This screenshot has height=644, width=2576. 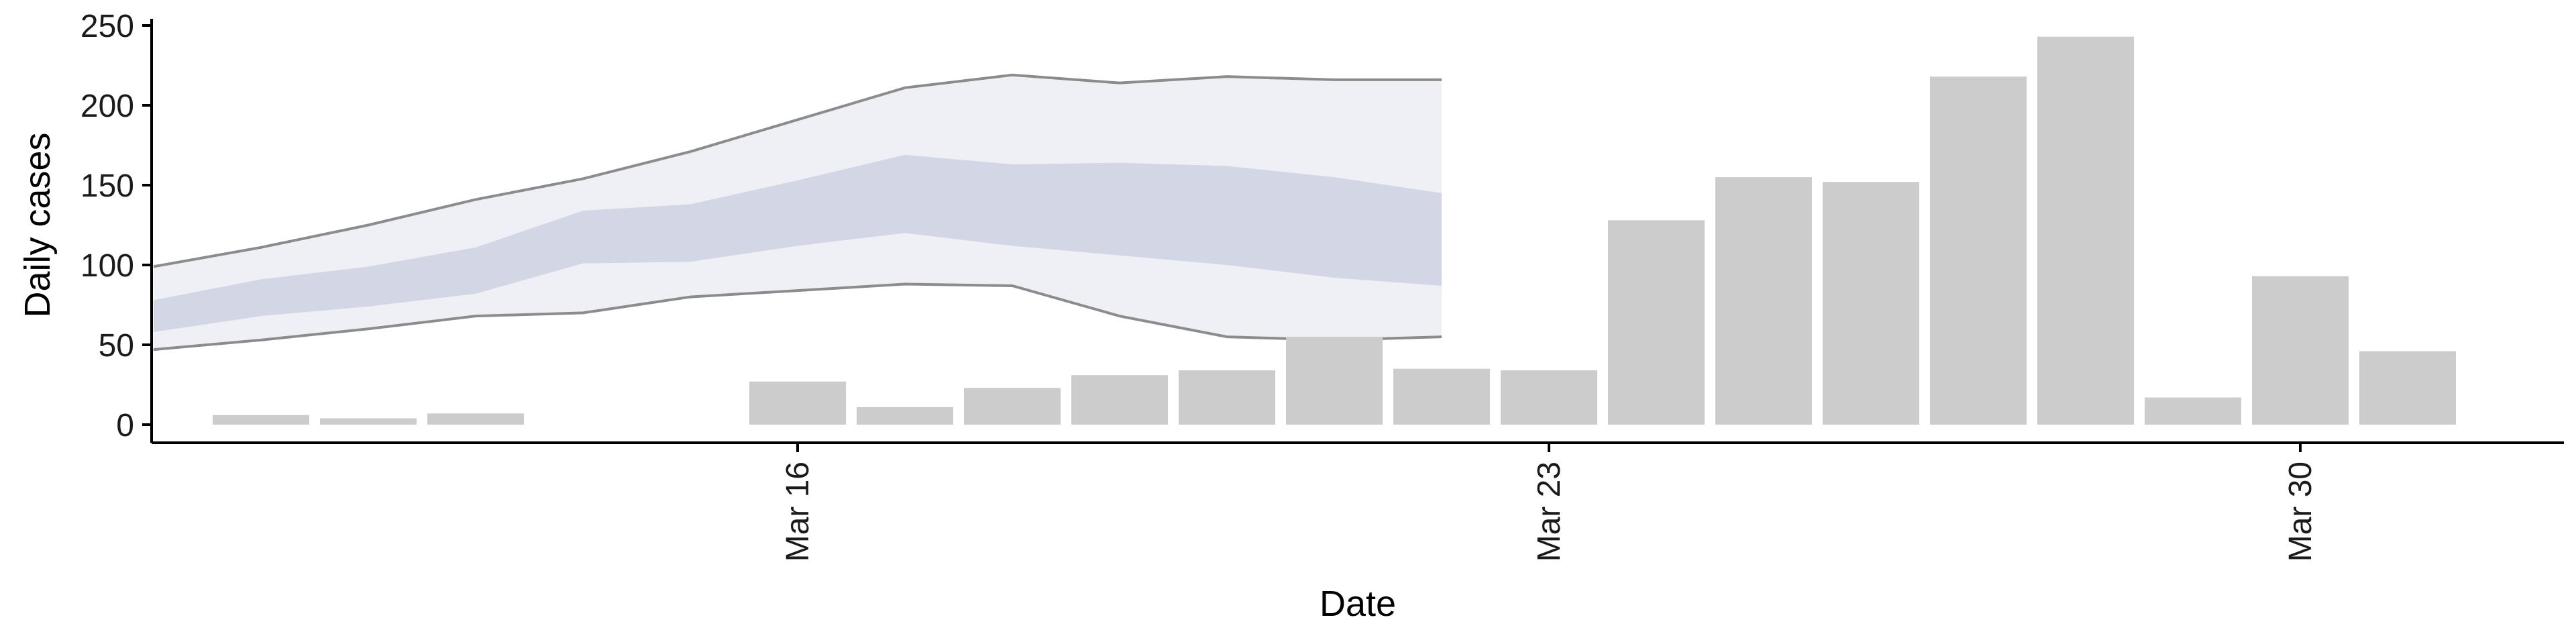 What do you see at coordinates (1358, 604) in the screenshot?
I see `x-axis-title: Date` at bounding box center [1358, 604].